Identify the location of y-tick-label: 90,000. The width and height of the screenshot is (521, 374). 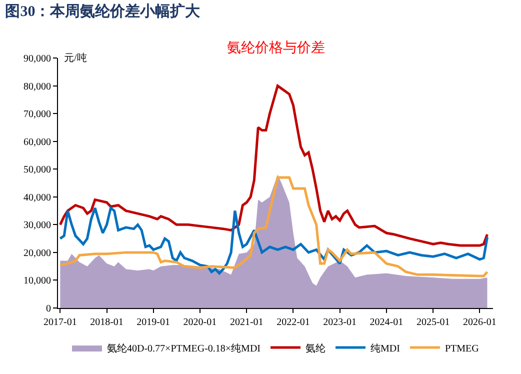
(37, 59).